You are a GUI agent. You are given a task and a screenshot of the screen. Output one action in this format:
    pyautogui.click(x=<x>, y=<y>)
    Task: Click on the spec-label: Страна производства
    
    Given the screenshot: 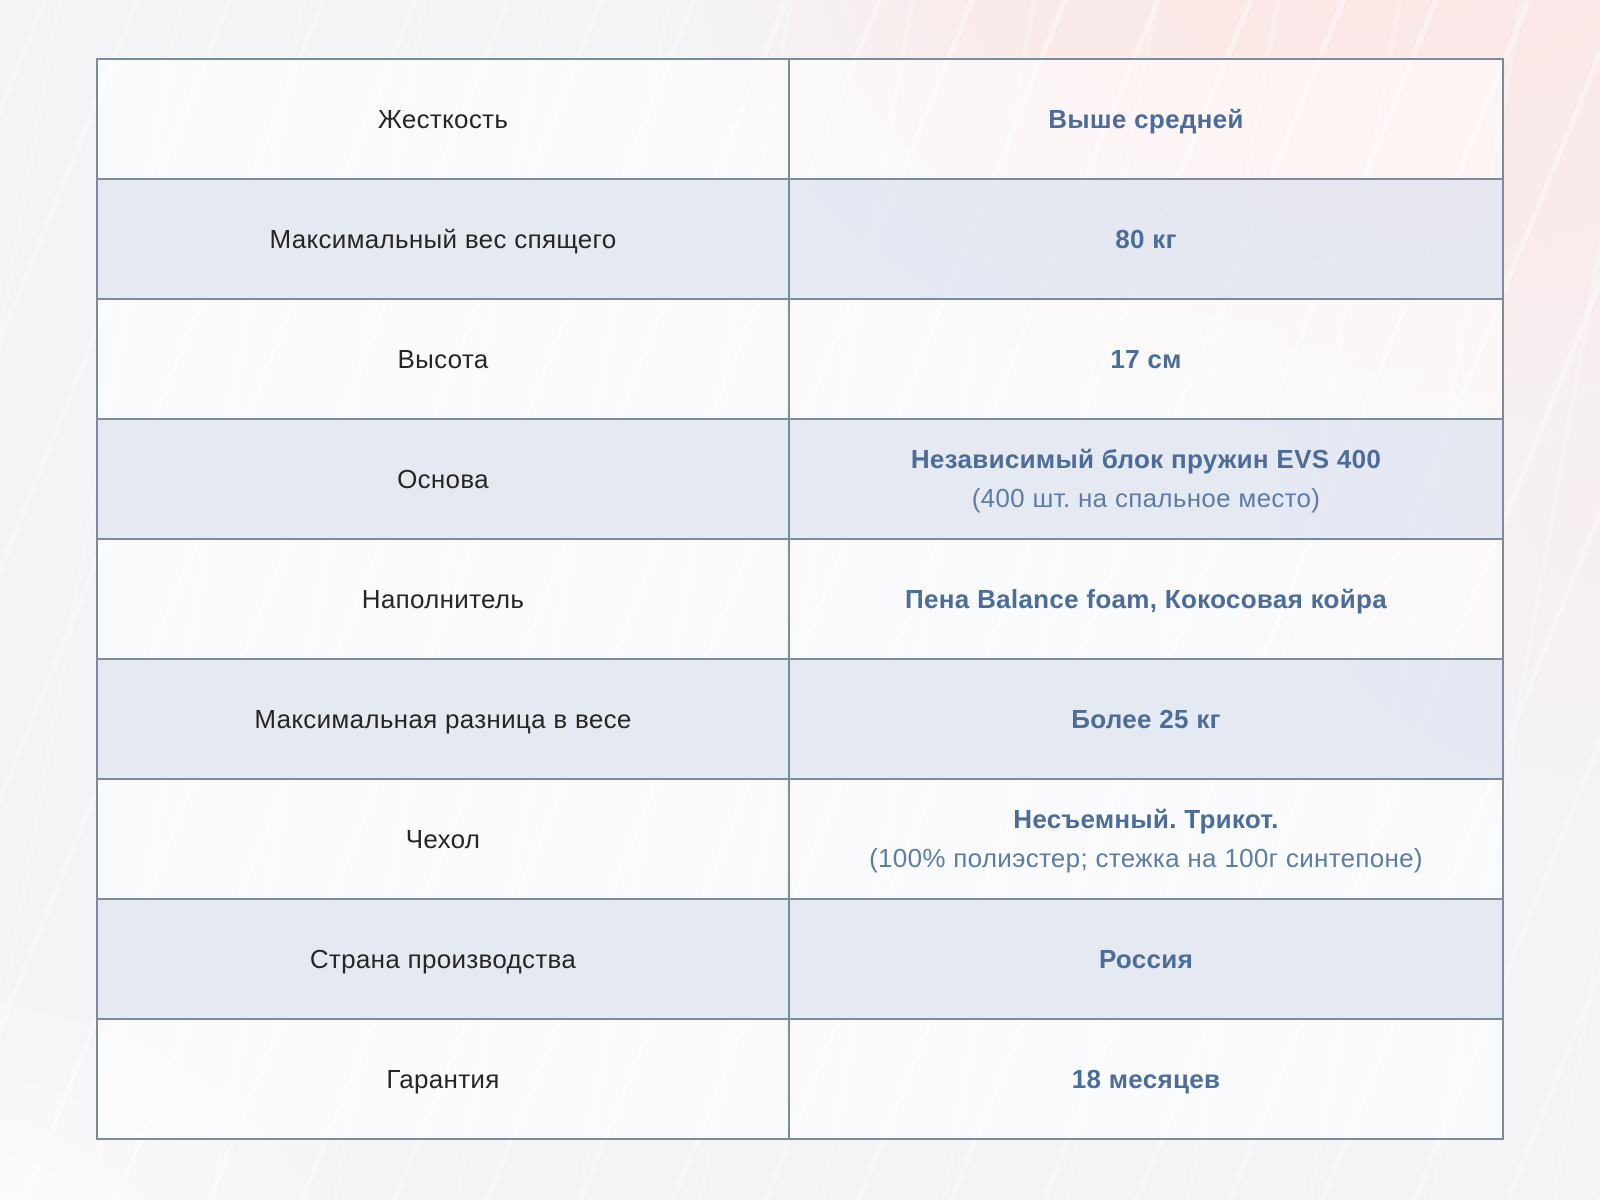 What is the action you would take?
    pyautogui.click(x=443, y=958)
    